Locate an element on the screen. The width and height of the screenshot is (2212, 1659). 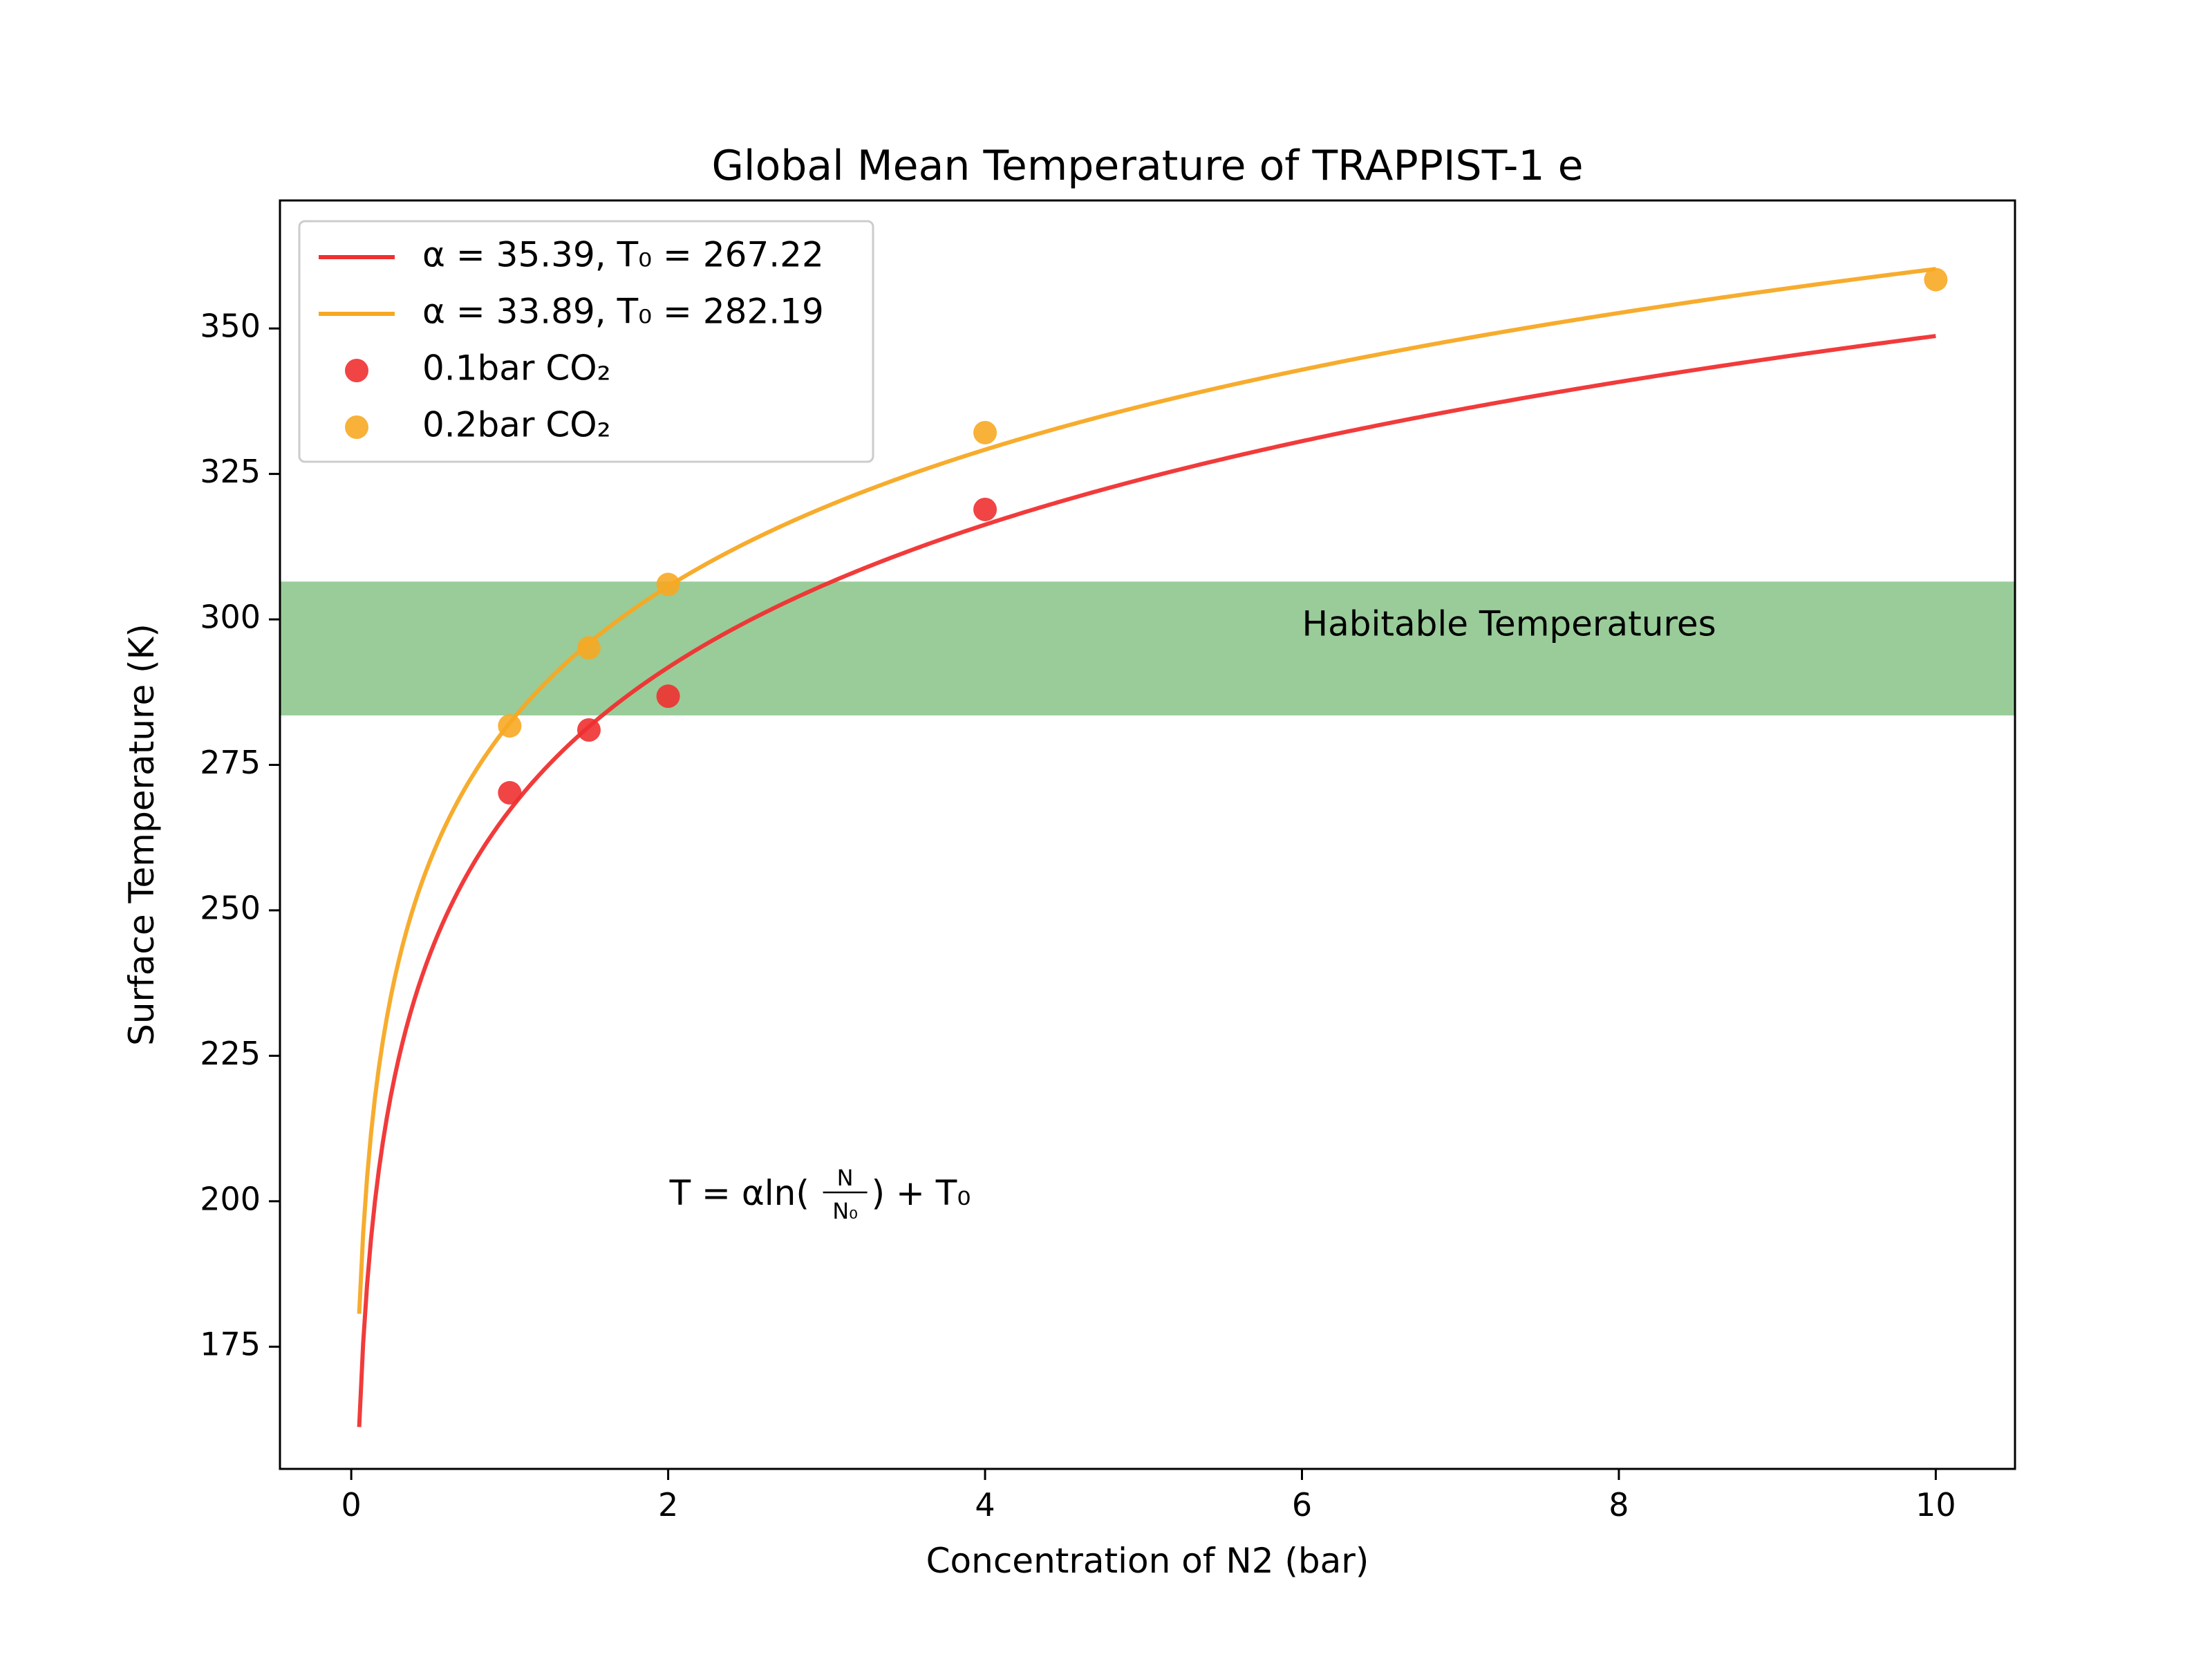
y-tick-label-275: 275 is located at coordinates (231, 763).